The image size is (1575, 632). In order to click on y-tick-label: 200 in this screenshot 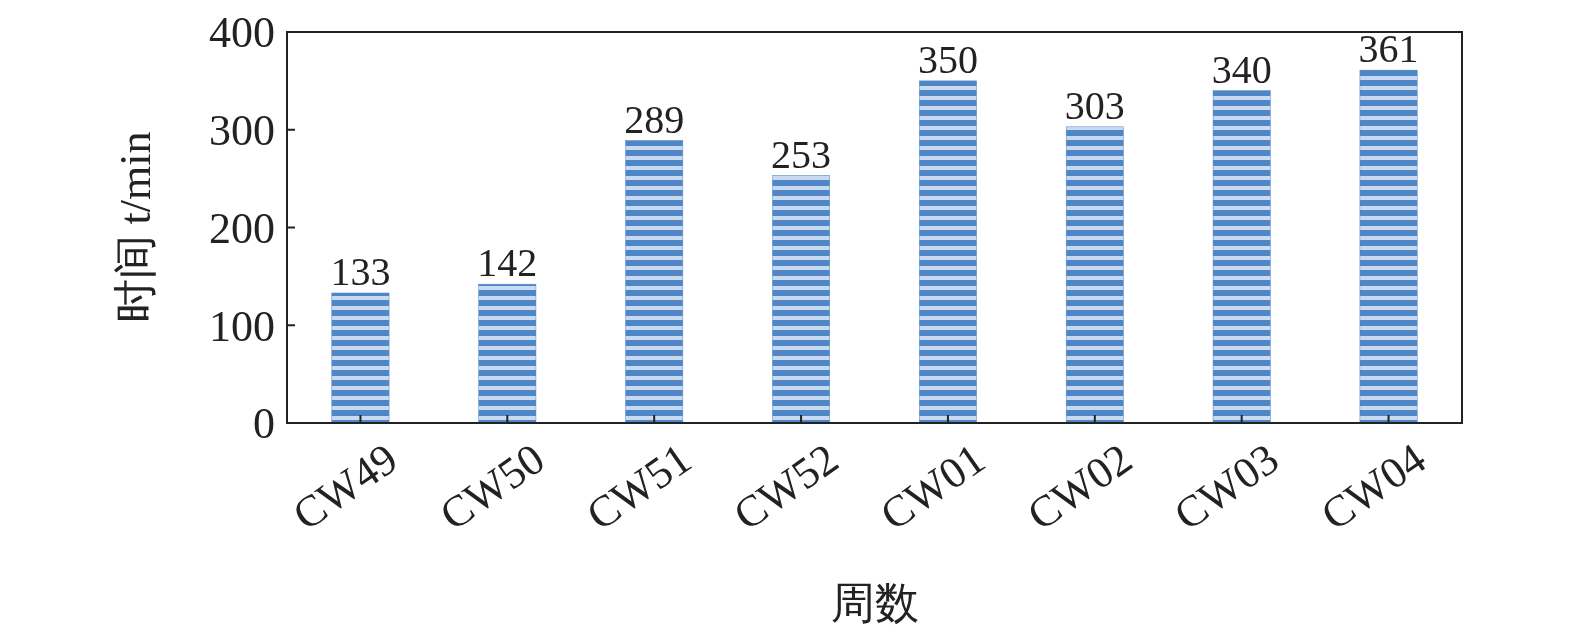, I will do `click(242, 228)`.